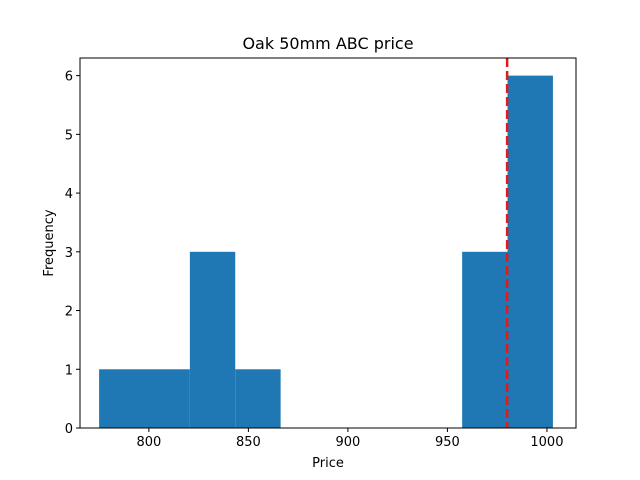 The image size is (640, 480). I want to click on y-tick-label: 1, so click(69, 370).